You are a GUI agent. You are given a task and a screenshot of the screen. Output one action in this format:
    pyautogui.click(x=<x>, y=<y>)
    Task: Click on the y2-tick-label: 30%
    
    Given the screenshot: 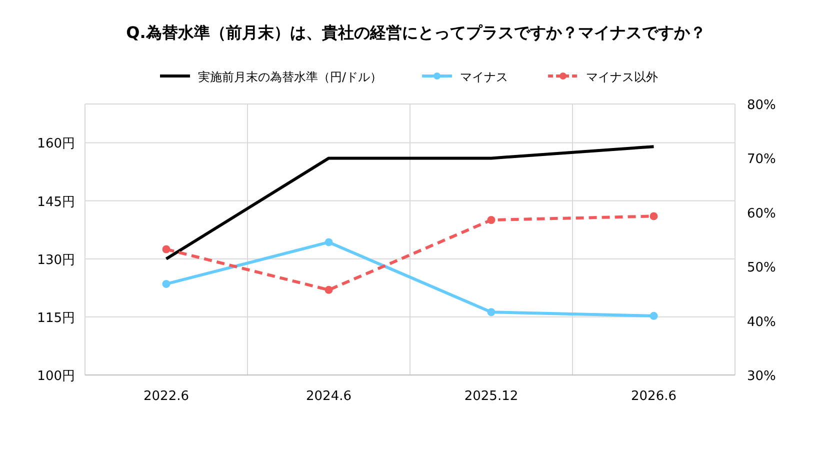 What is the action you would take?
    pyautogui.click(x=761, y=376)
    